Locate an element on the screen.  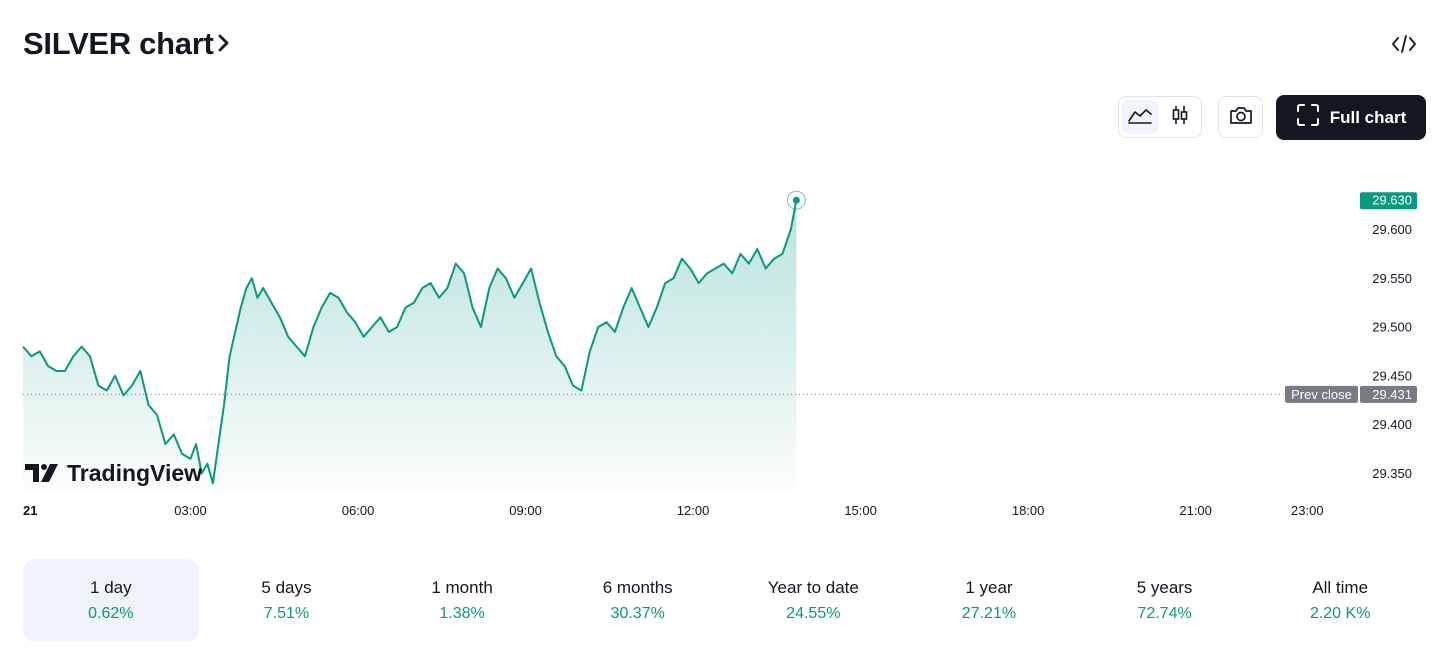
fullscreen-icon is located at coordinates (1308, 117).